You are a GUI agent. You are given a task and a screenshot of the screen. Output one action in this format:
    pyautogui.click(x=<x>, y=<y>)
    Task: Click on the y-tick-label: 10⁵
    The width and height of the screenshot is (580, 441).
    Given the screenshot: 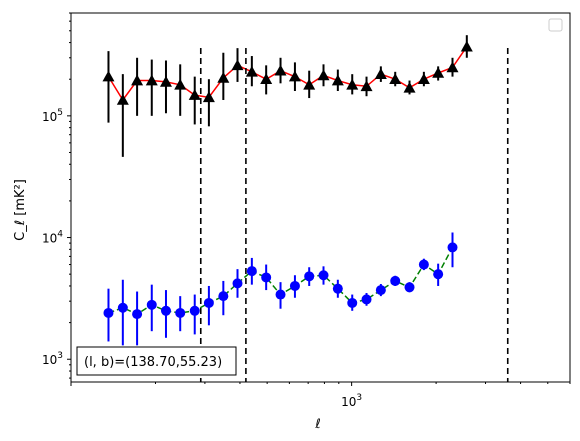 What is the action you would take?
    pyautogui.click(x=52, y=116)
    